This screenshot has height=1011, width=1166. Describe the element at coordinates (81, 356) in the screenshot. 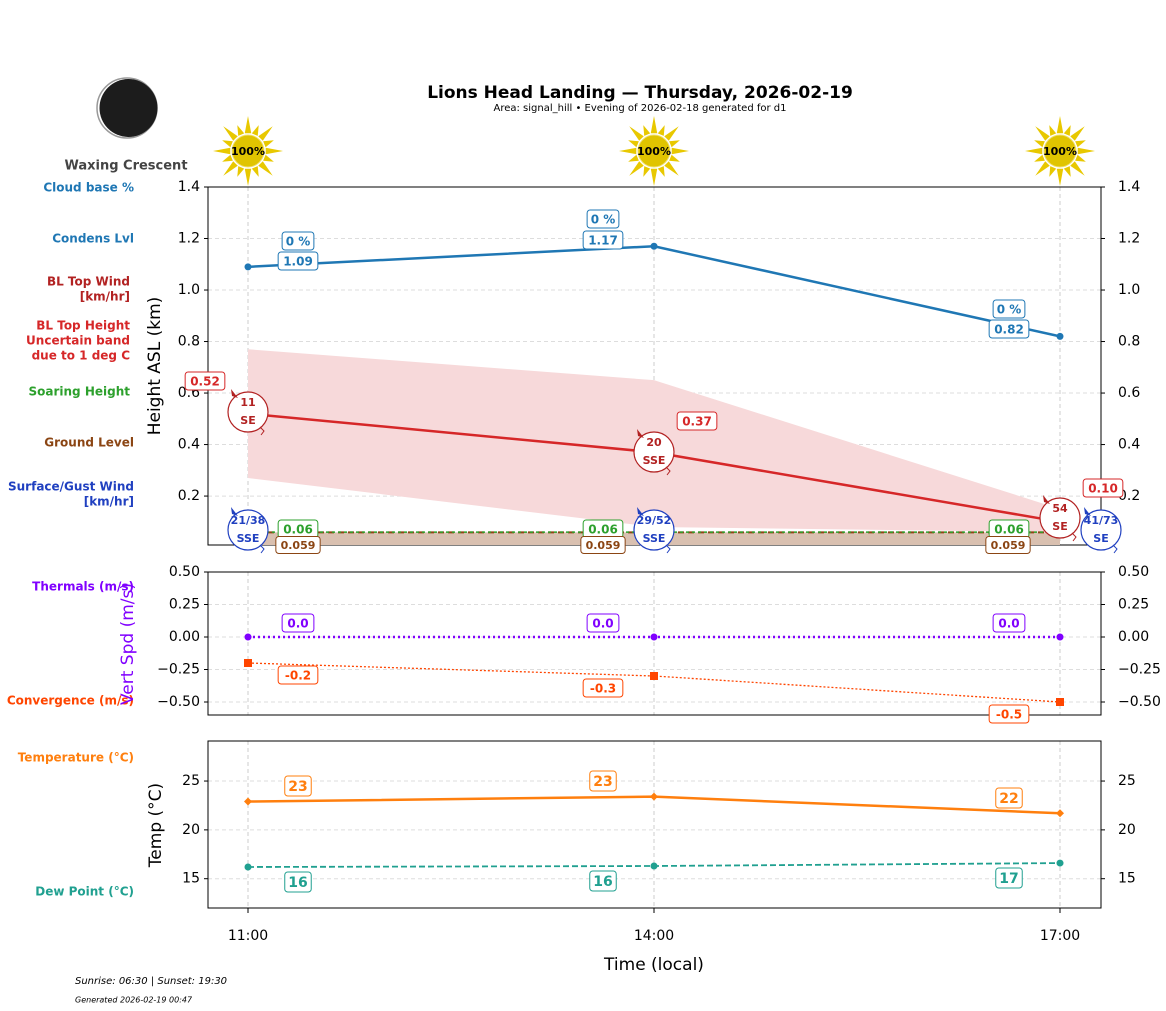

I see `bl-top-label-3: due to 1 deg C` at that location.